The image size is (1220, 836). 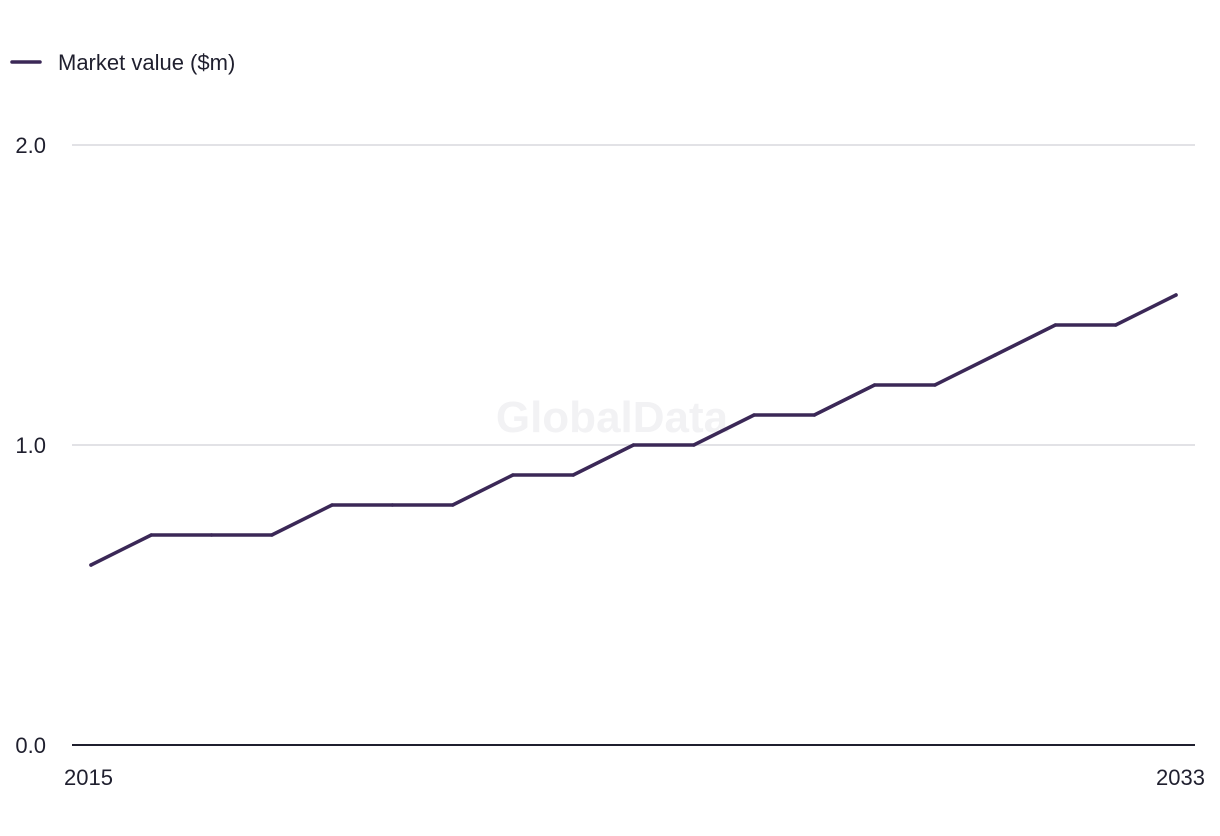 I want to click on watermark-logo: GlobalData, so click(x=612, y=417).